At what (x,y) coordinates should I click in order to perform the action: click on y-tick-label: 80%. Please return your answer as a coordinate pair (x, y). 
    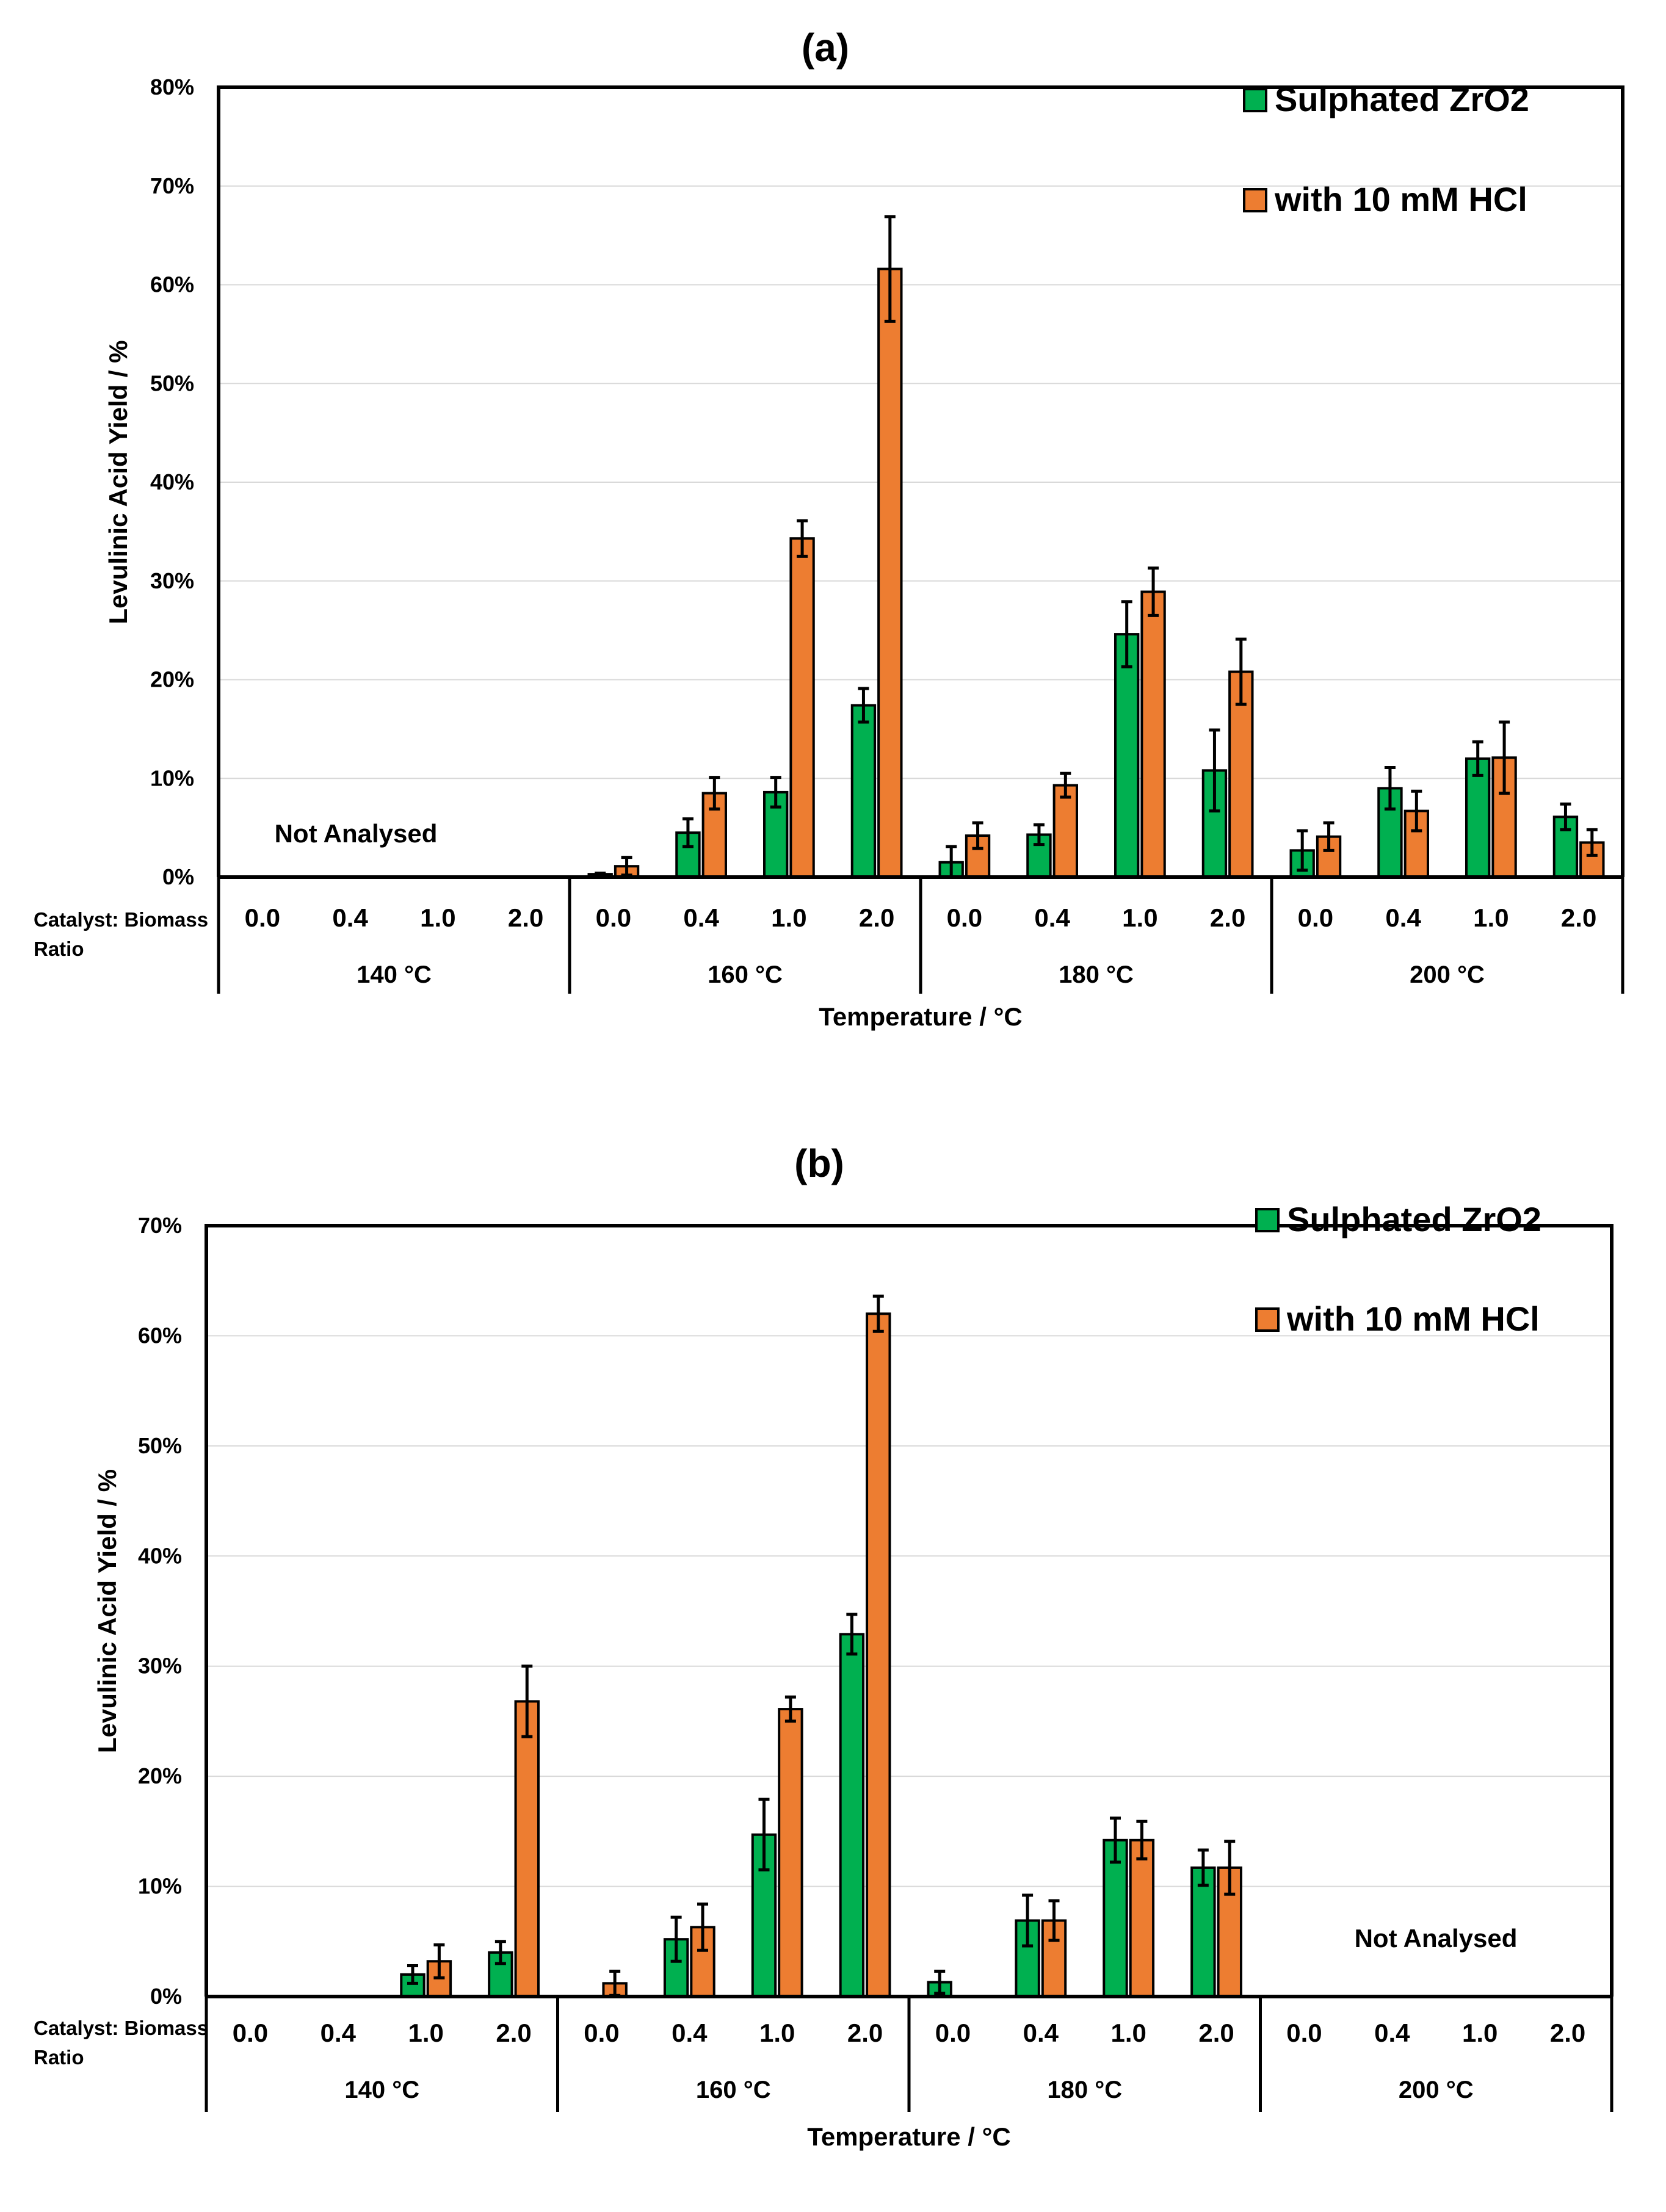
    Looking at the image, I should click on (172, 86).